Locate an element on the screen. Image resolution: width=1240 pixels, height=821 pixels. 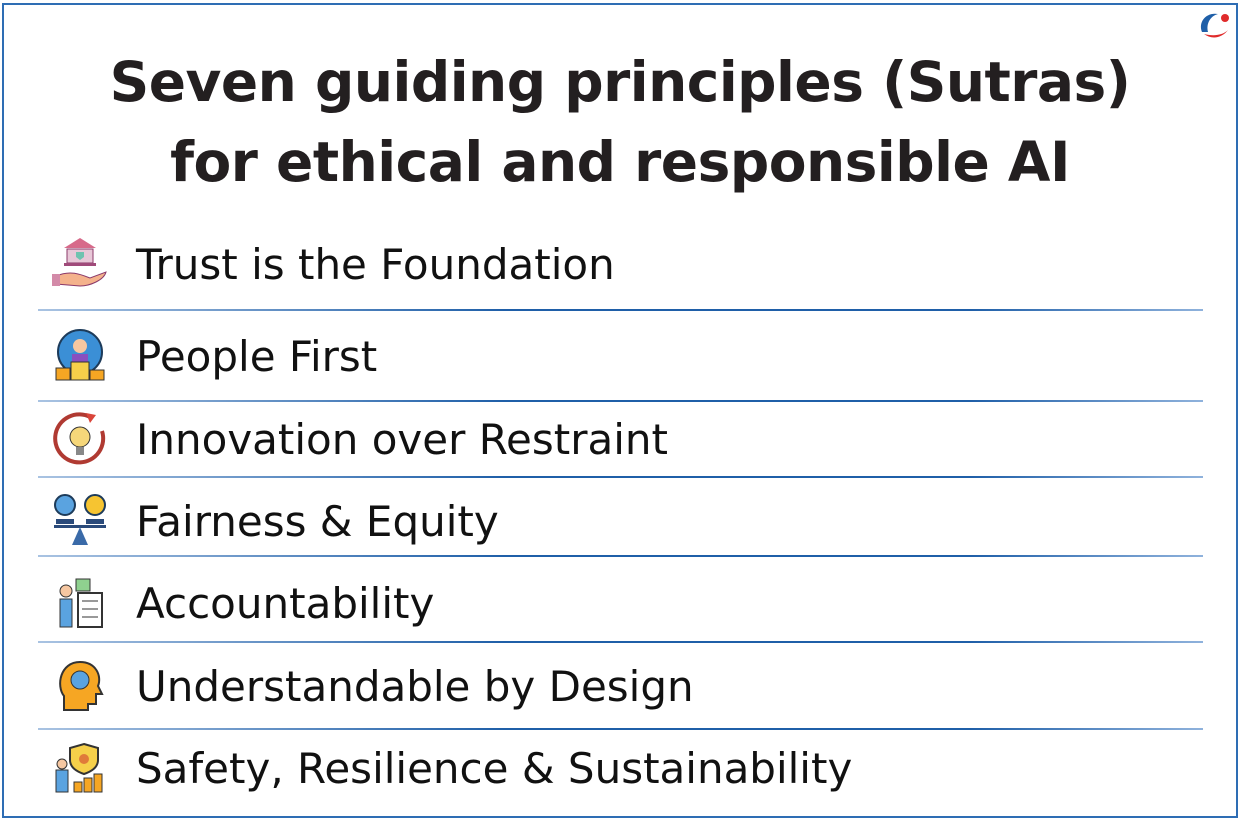
person-checklist-icon is located at coordinates (81, 603).